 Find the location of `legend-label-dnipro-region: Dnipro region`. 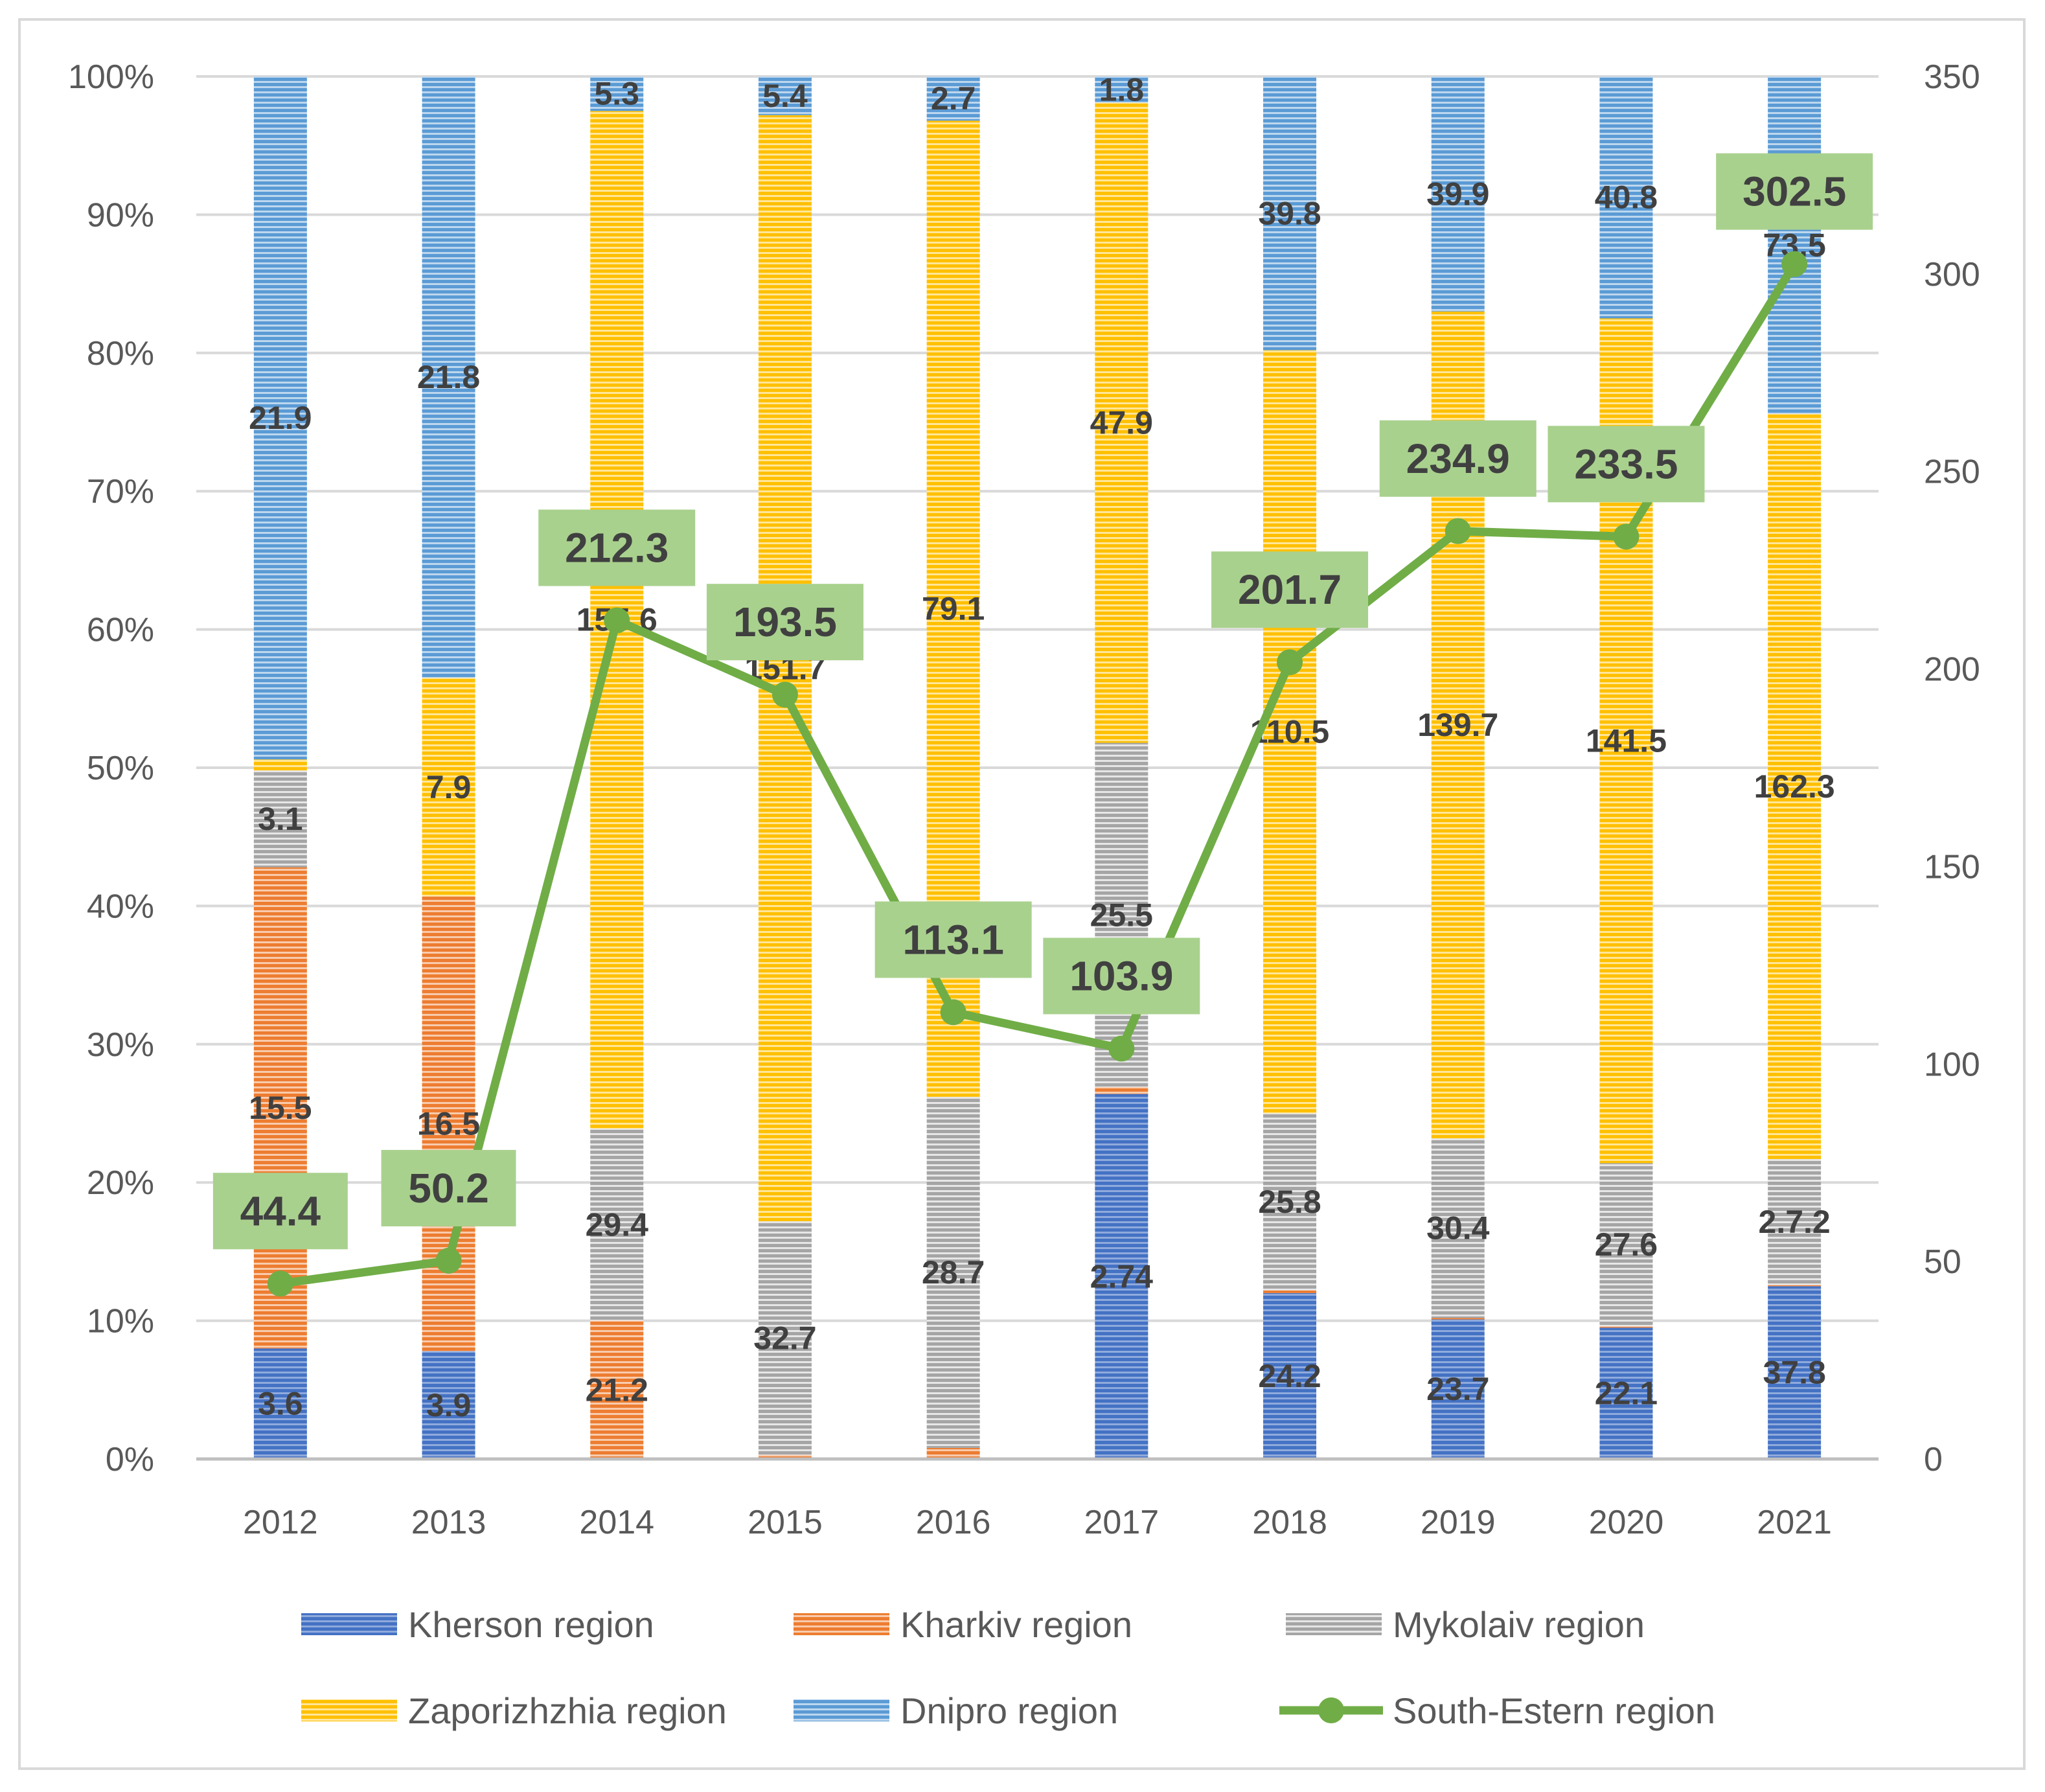

legend-label-dnipro-region: Dnipro region is located at coordinates (1009, 1710).